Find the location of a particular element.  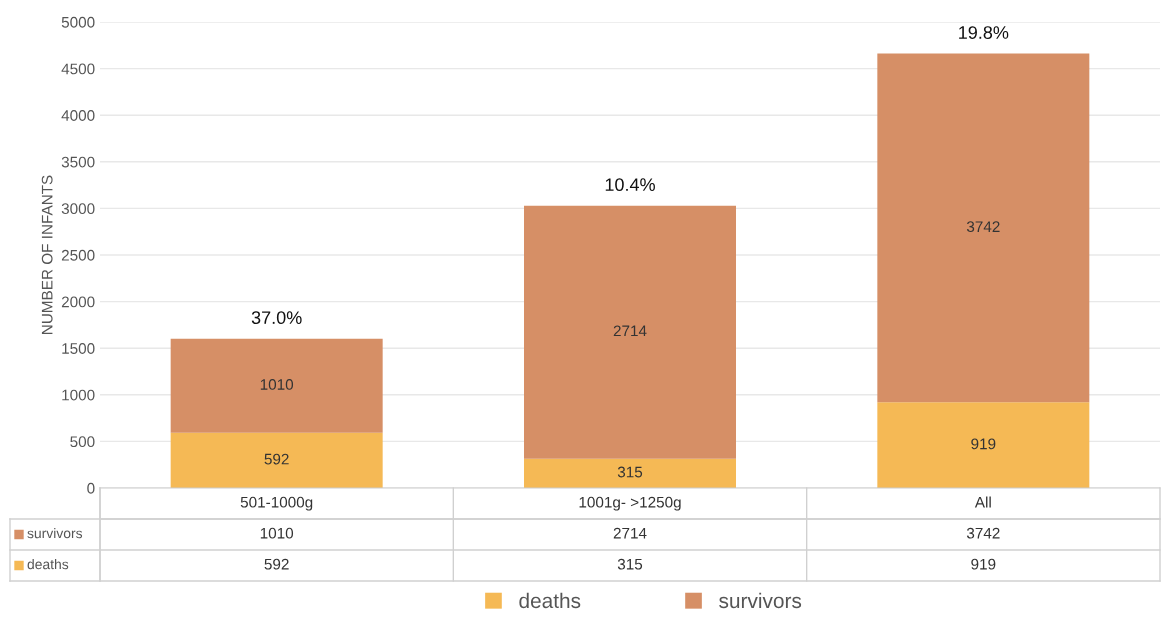

annotation: 37.0% is located at coordinates (276, 318).